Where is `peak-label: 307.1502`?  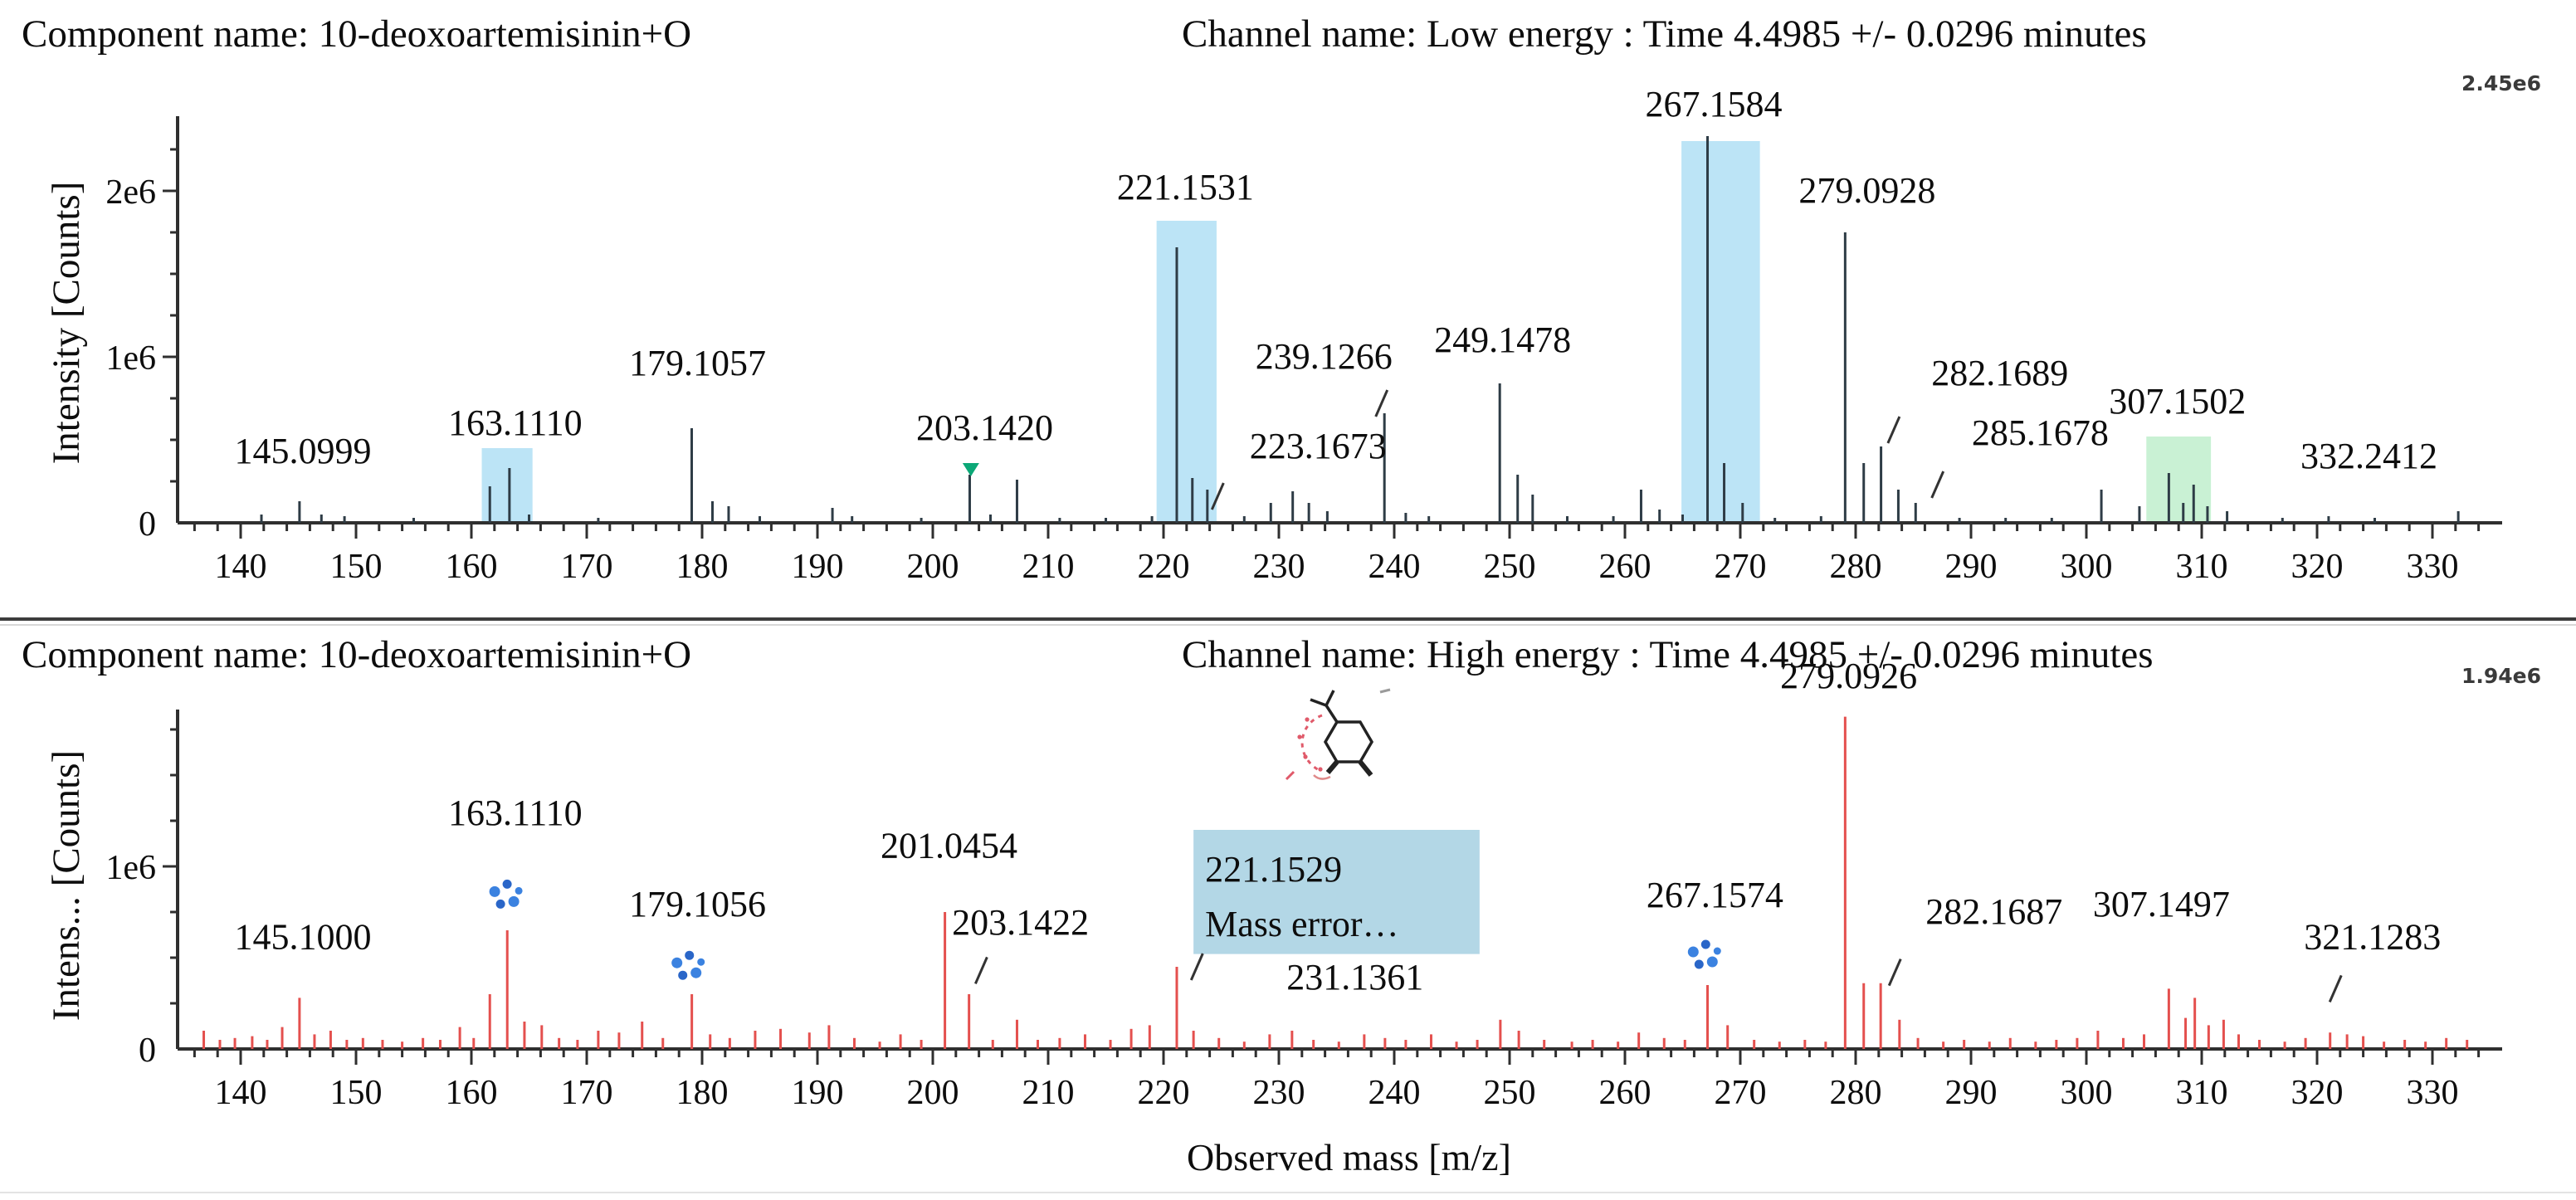 peak-label: 307.1502 is located at coordinates (2177, 401).